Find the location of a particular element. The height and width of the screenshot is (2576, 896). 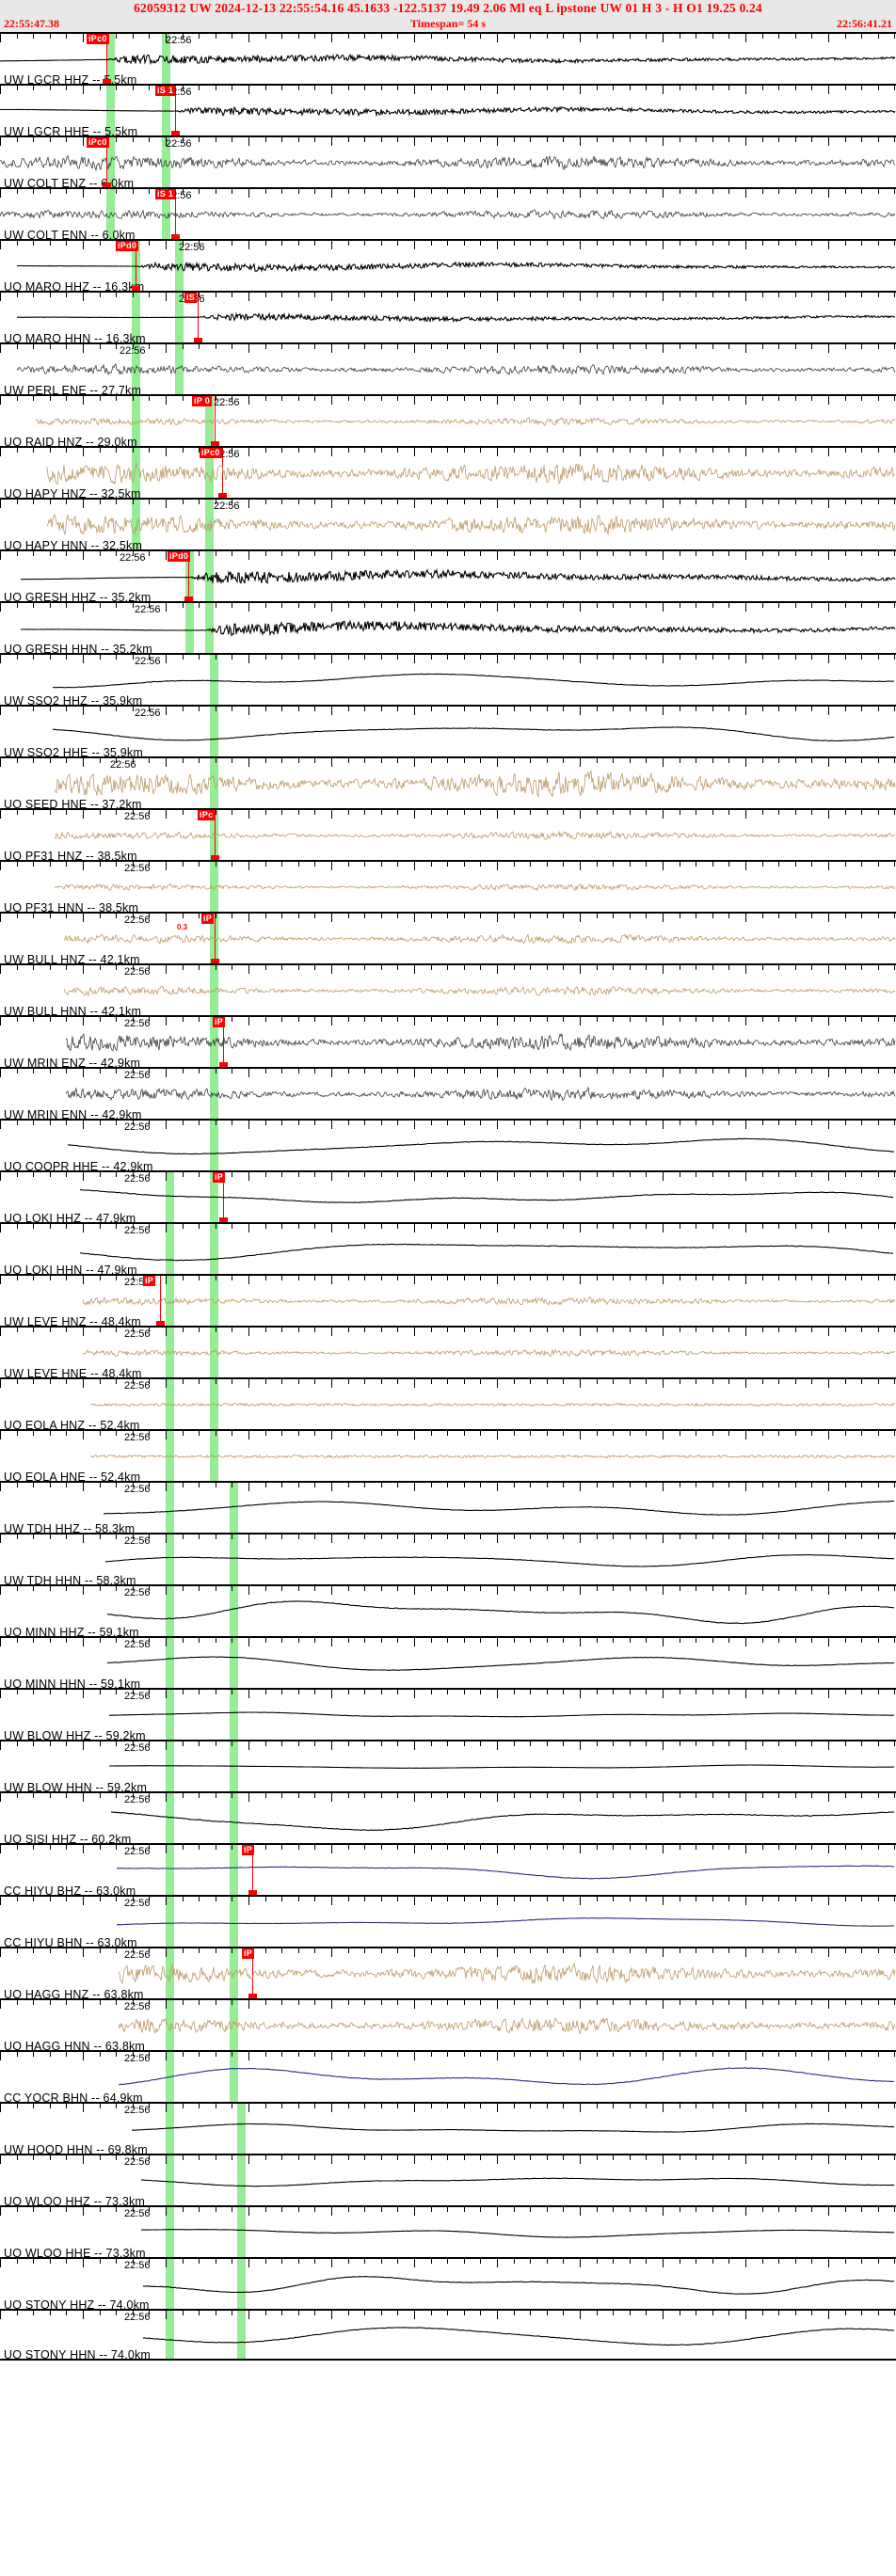

trace-row: 22:56 UO COOPR HHE -- 42.9km is located at coordinates (448, 1144).